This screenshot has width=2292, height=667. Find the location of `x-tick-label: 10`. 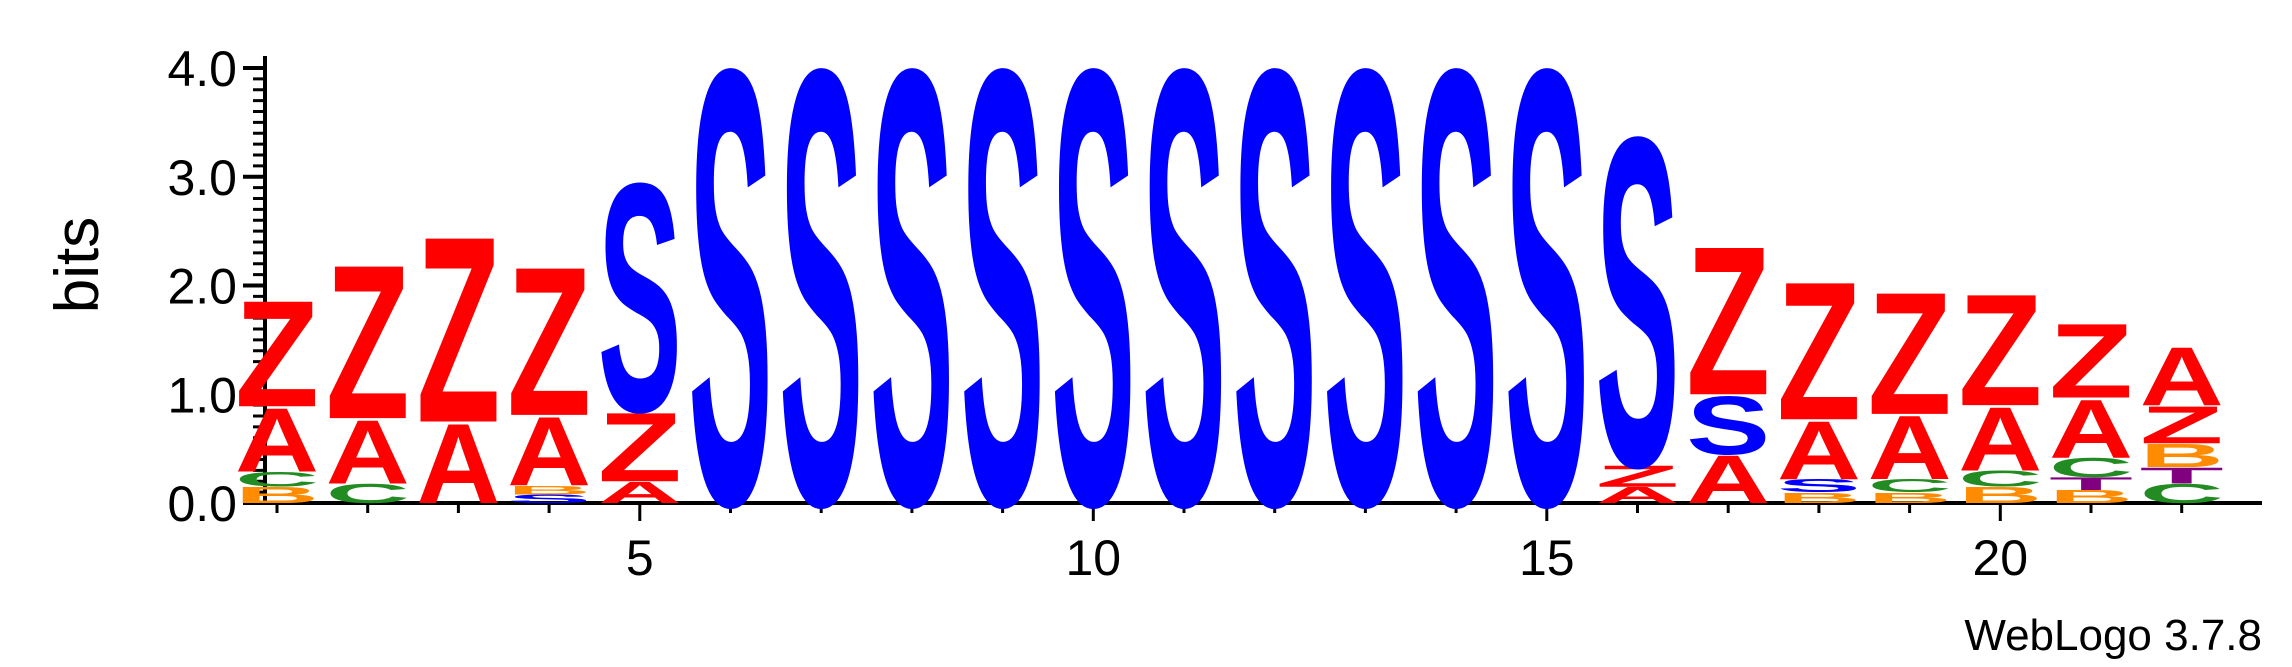

x-tick-label: 10 is located at coordinates (1093, 558).